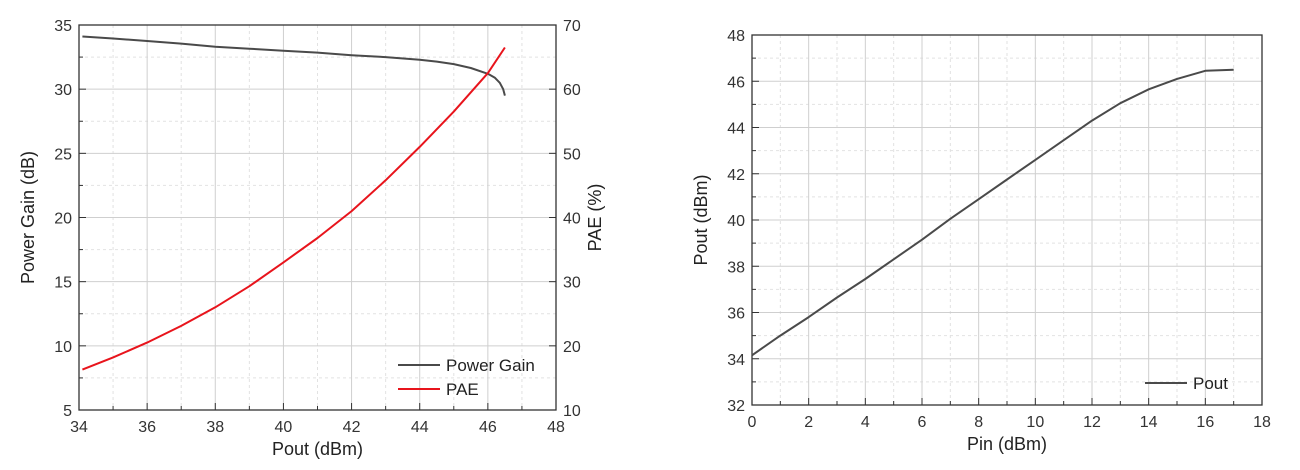 This screenshot has width=1300, height=470. Describe the element at coordinates (294, 65) in the screenshot. I see `series-line-power-gain` at that location.